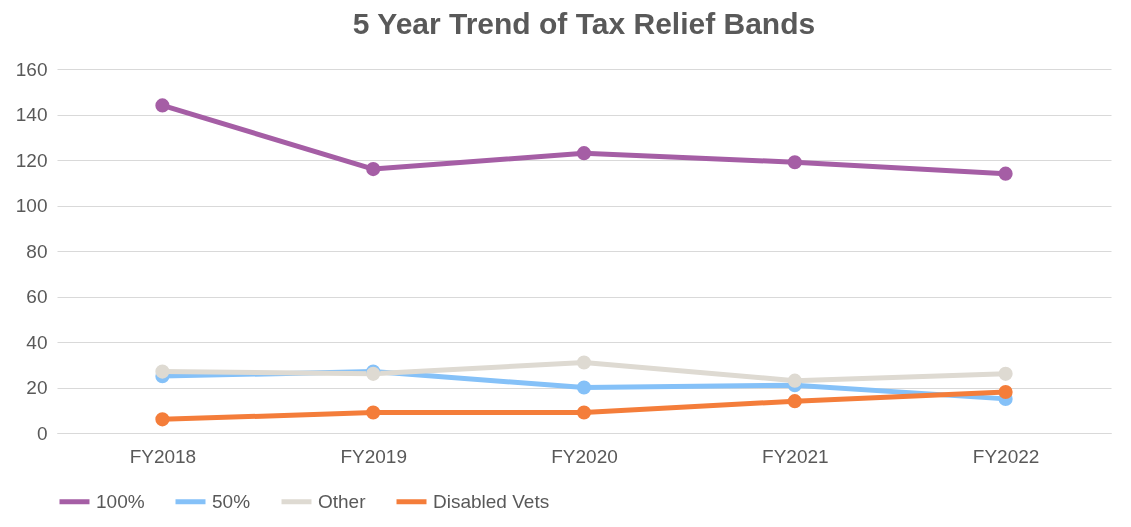 The height and width of the screenshot is (527, 1131). I want to click on y-tick-label: 0, so click(42, 433).